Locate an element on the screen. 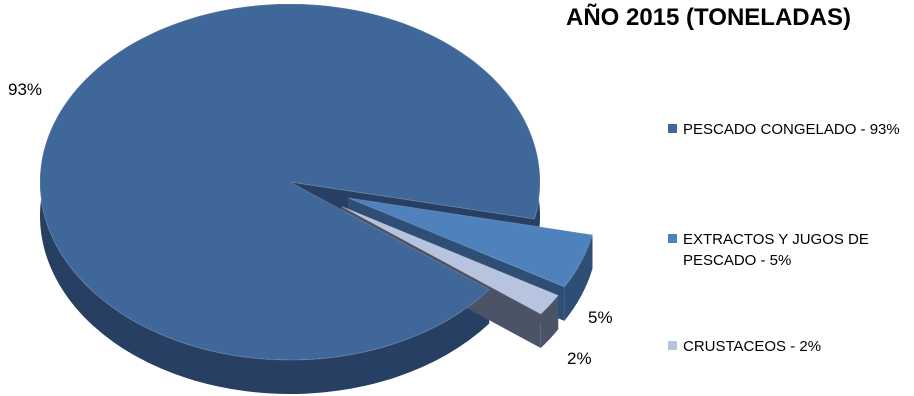 This screenshot has height=396, width=914. chart-title: AÑO 2015 (TONELADAS) is located at coordinates (708, 17).